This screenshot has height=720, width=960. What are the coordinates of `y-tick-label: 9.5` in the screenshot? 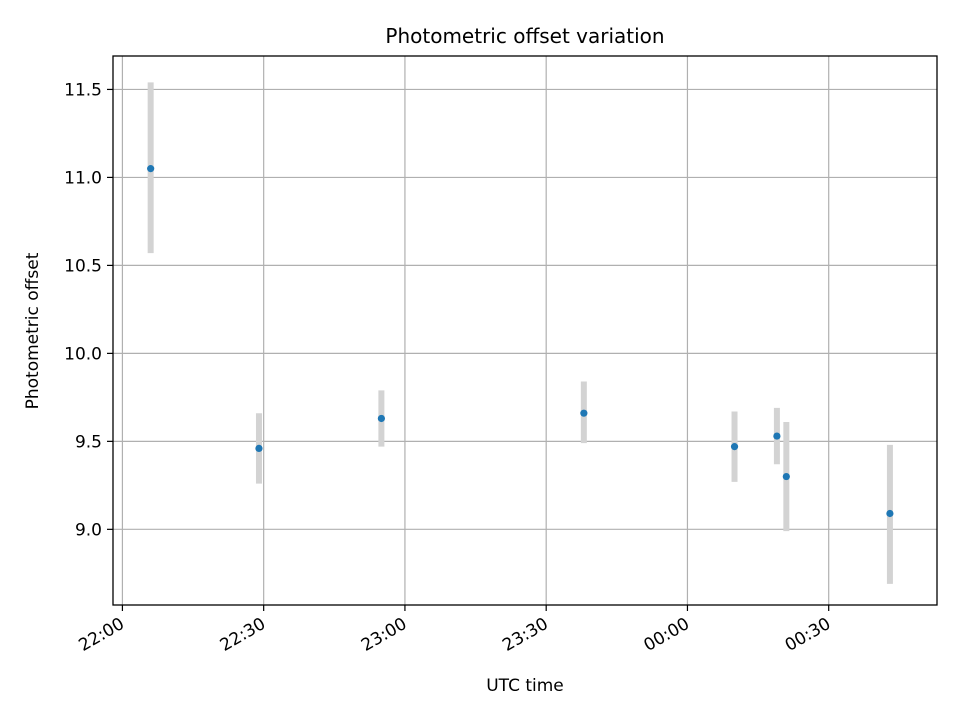 It's located at (88, 442).